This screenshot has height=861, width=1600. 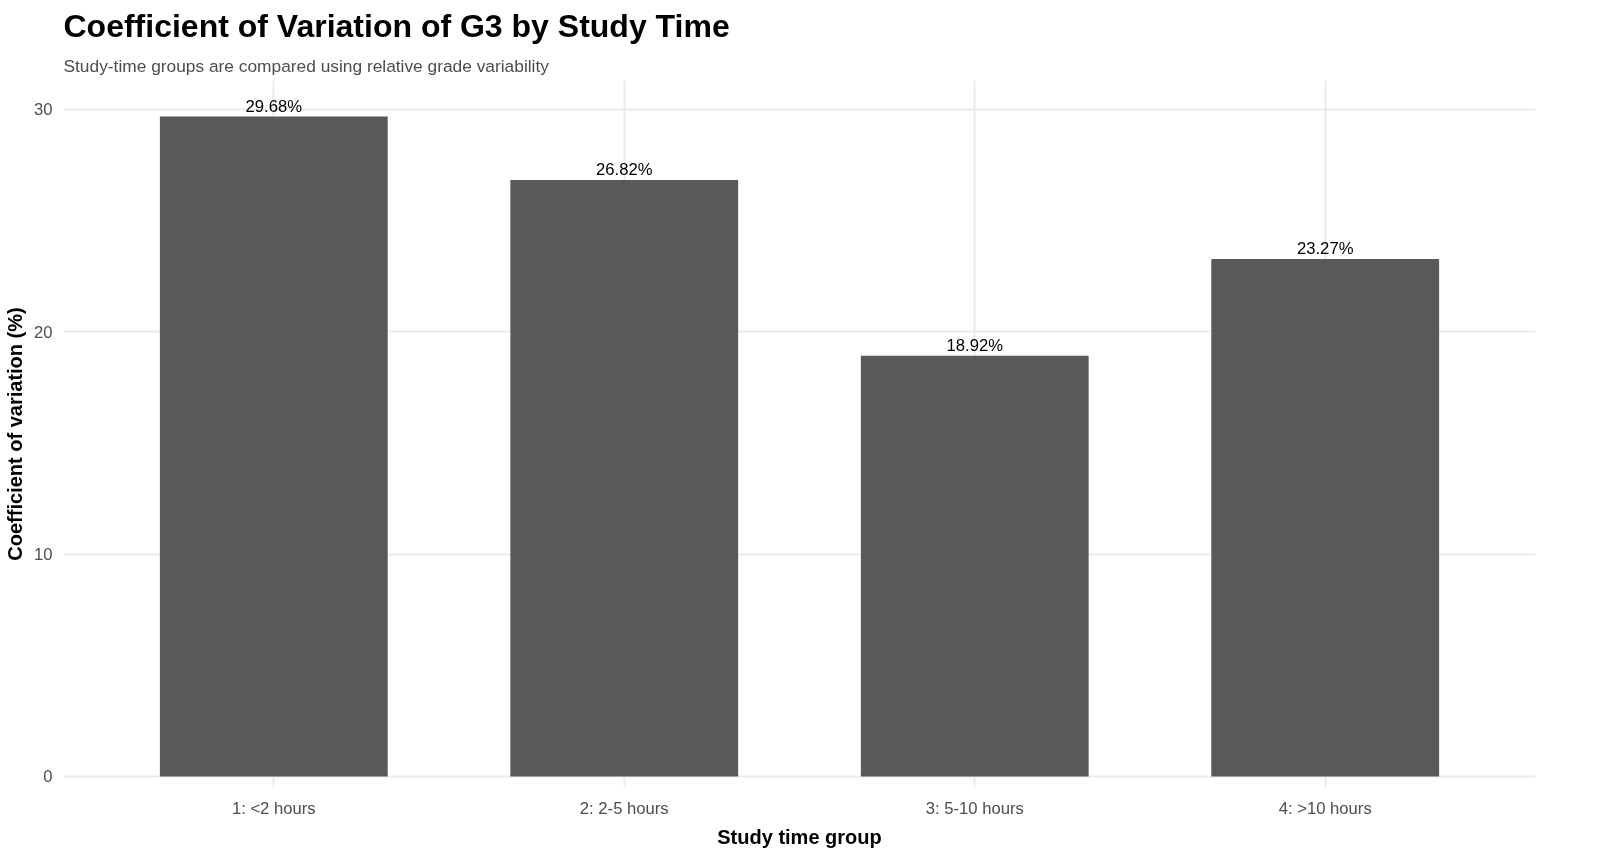 I want to click on y-axis-title: Coefficient of variation (%), so click(x=14, y=434).